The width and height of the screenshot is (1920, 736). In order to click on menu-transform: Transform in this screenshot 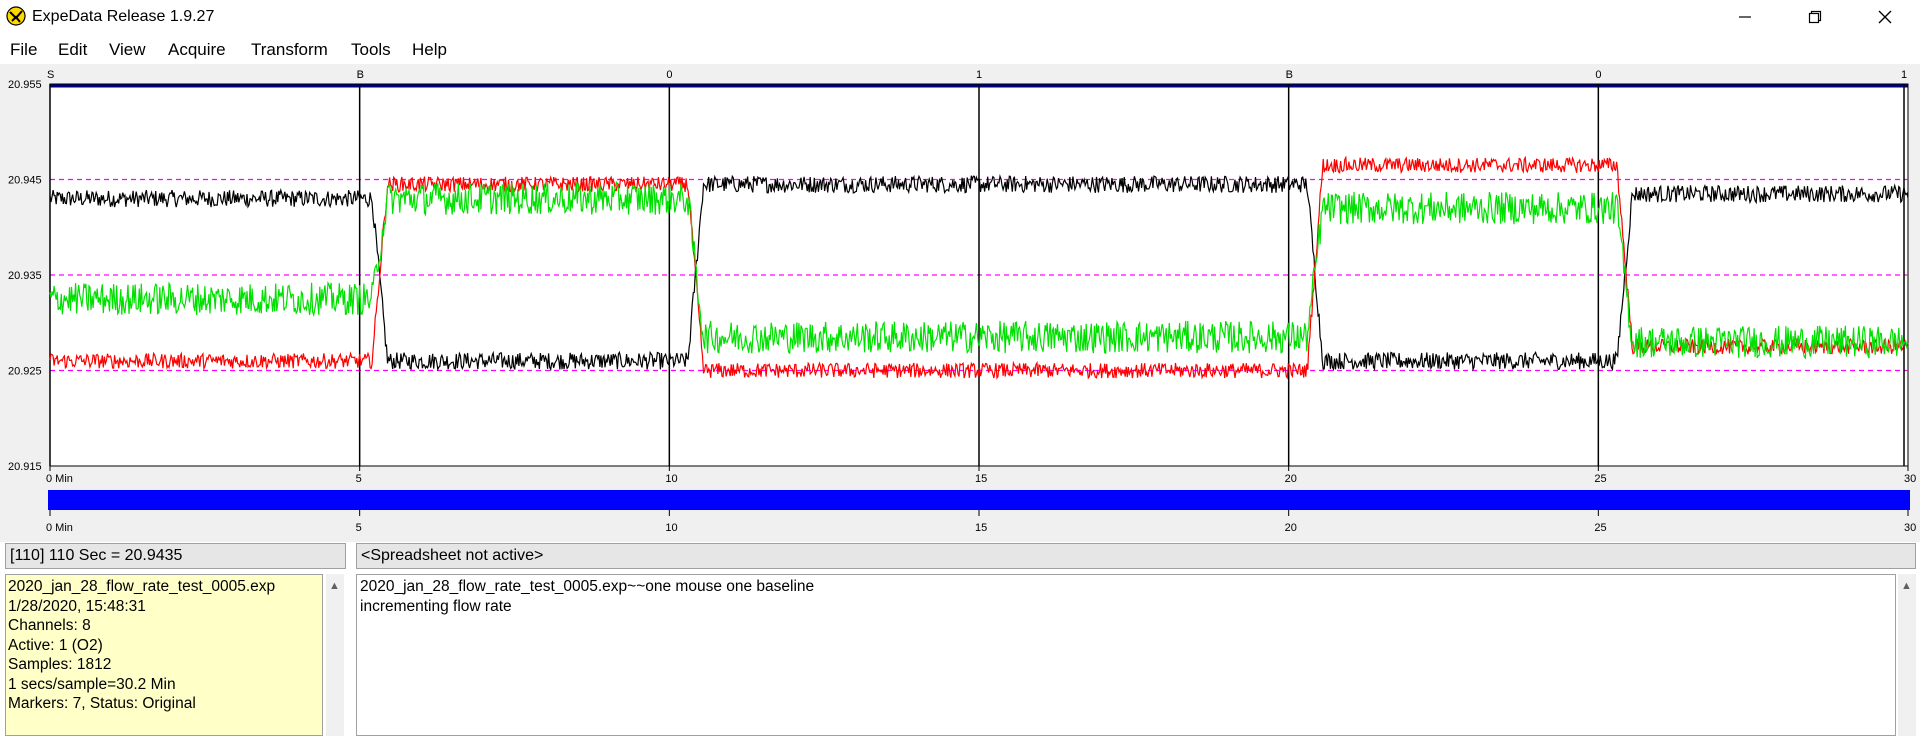, I will do `click(289, 49)`.